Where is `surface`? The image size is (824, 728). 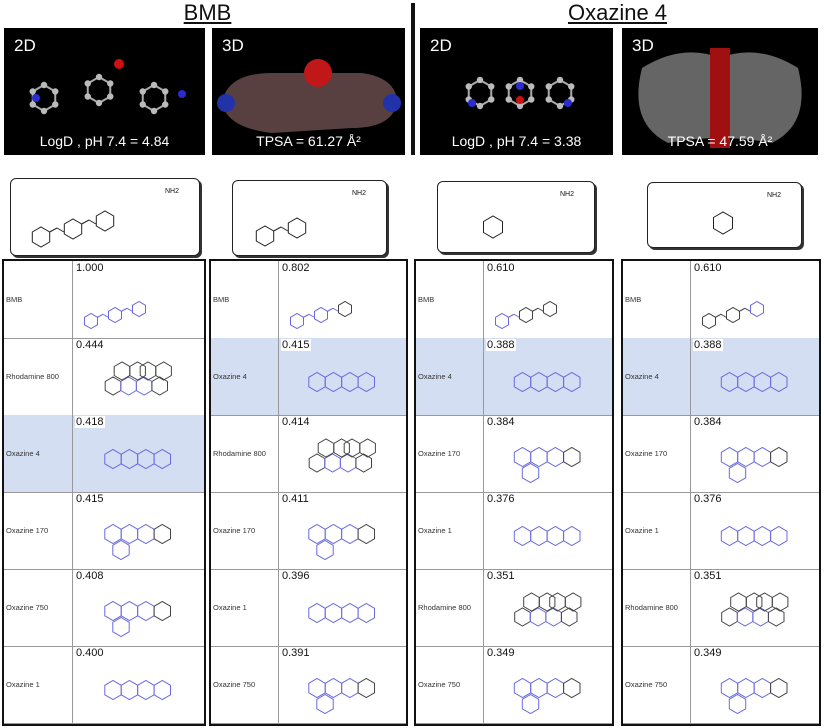
surface is located at coordinates (309, 103).